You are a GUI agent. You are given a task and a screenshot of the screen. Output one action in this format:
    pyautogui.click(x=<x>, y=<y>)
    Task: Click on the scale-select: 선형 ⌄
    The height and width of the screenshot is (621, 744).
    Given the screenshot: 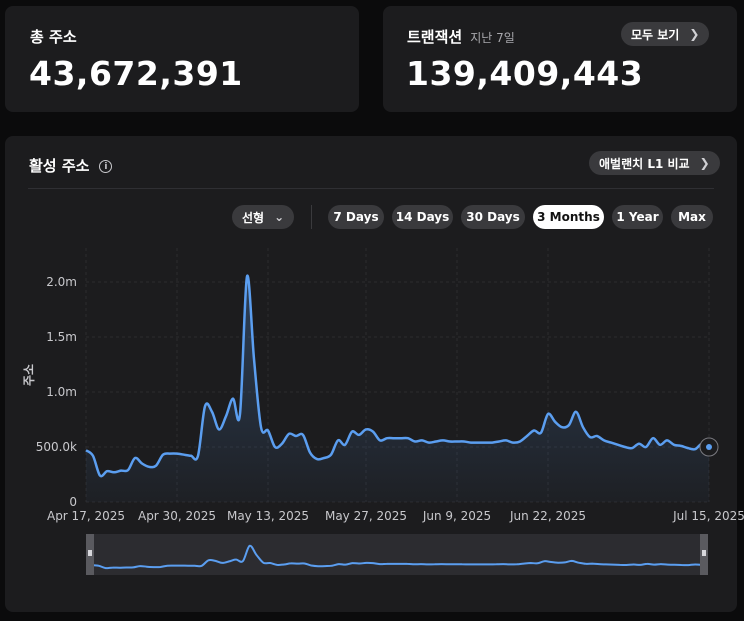 What is the action you would take?
    pyautogui.click(x=263, y=217)
    